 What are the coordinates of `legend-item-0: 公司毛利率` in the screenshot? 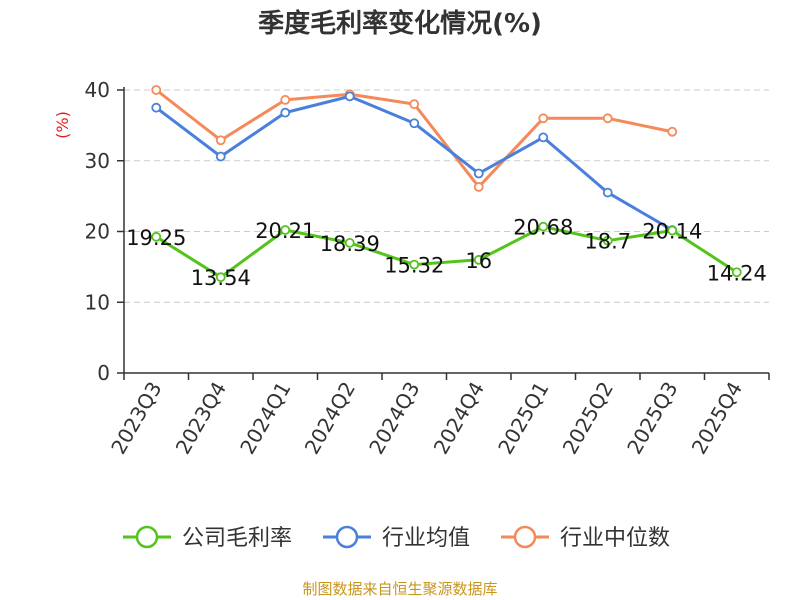 It's located at (207, 538).